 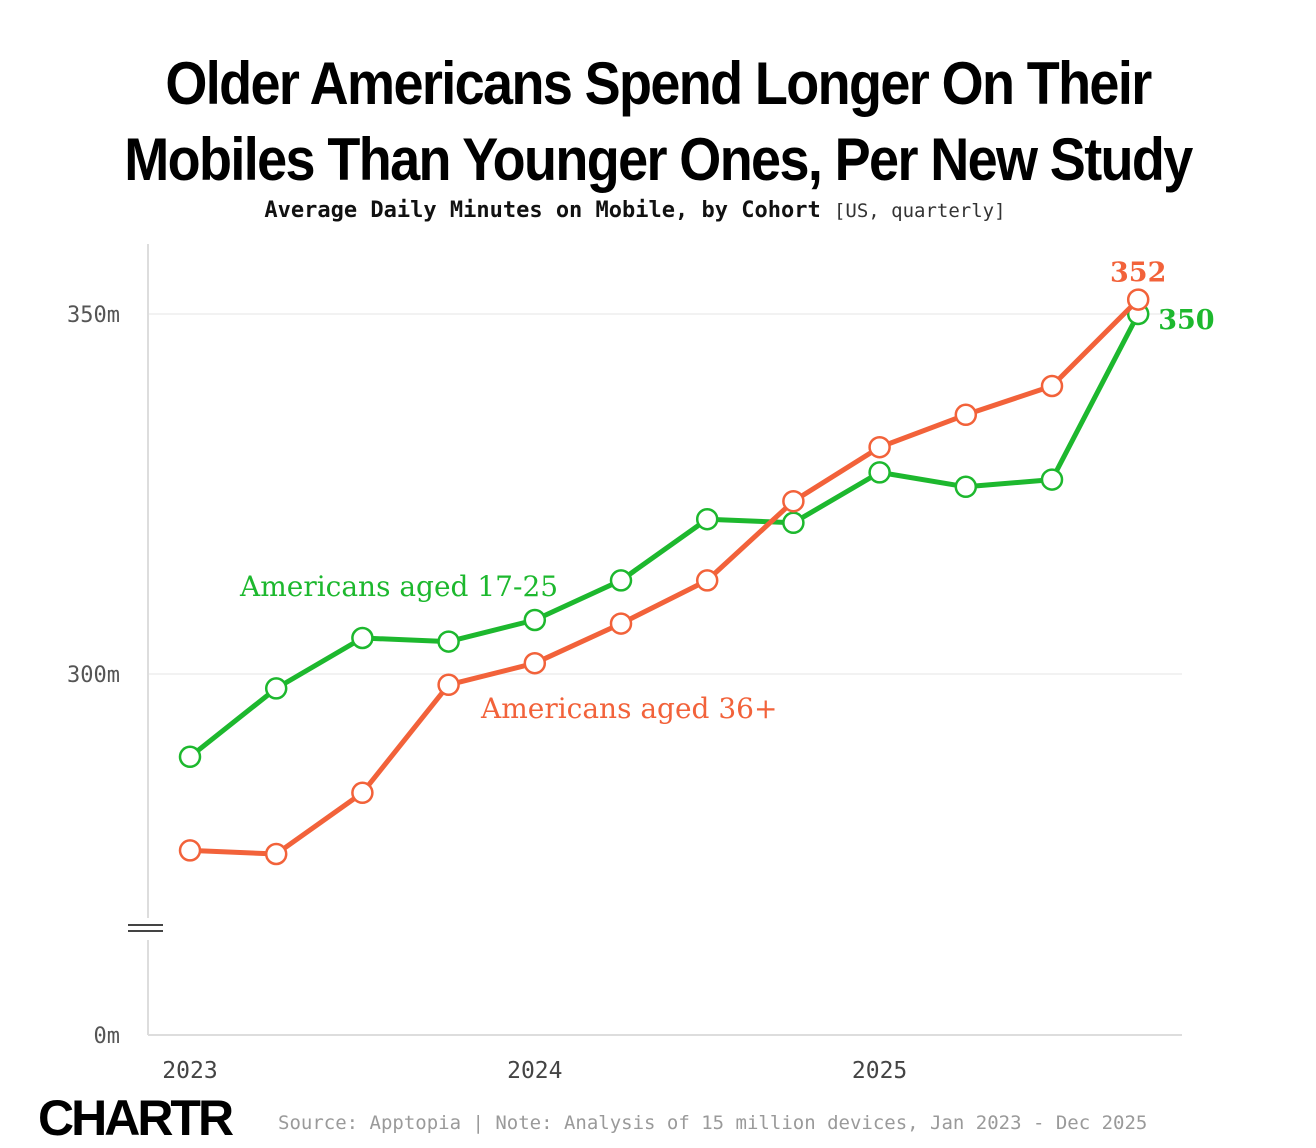 What do you see at coordinates (136, 1118) in the screenshot?
I see `chartr-logo: CHARTR` at bounding box center [136, 1118].